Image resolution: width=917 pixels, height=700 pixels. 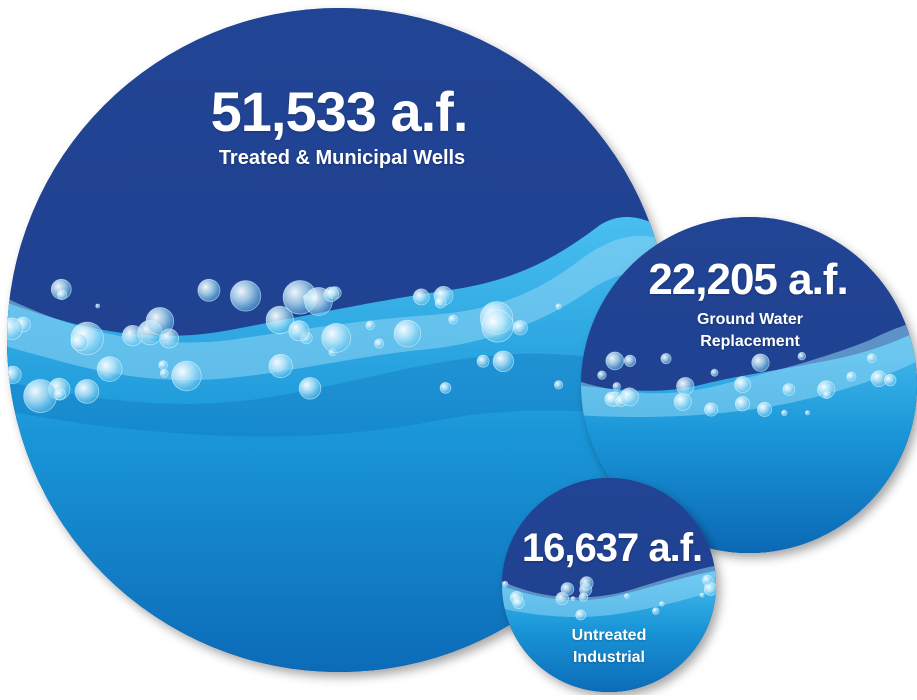 I want to click on bubble-3-wave-crest, so click(x=609, y=591).